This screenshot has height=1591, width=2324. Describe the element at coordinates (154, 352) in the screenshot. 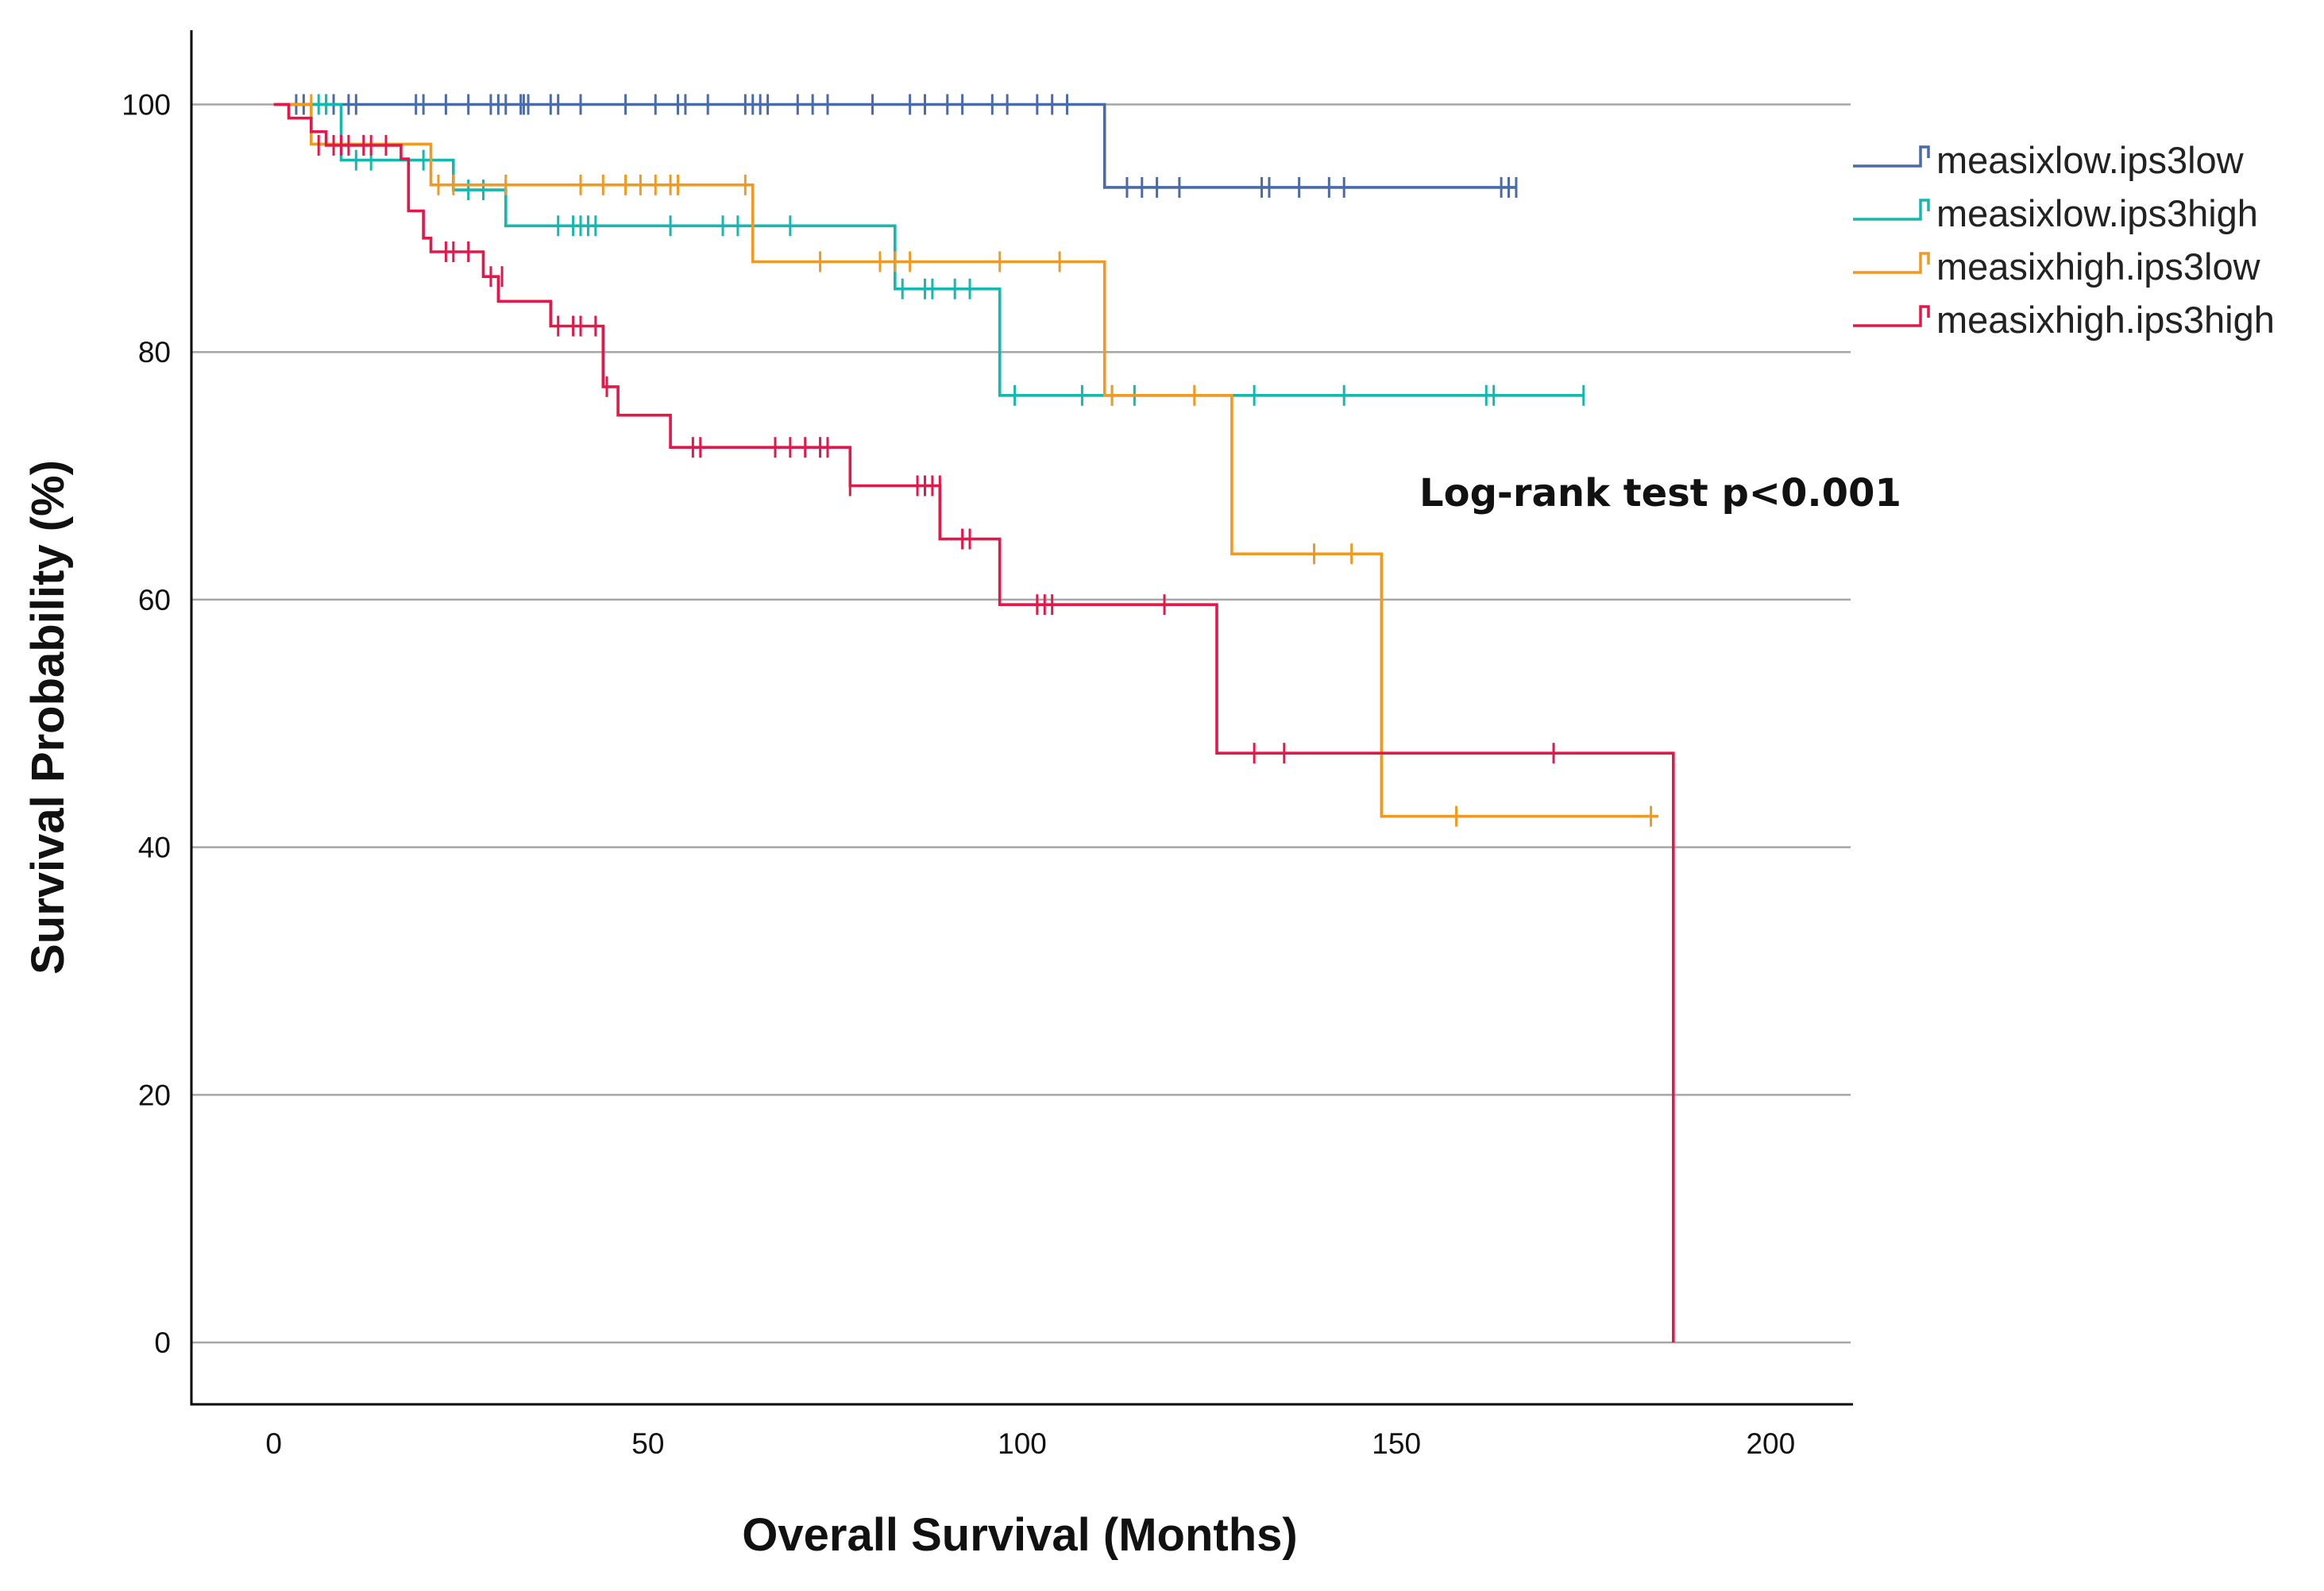

I see `y-tick-label: 80` at that location.